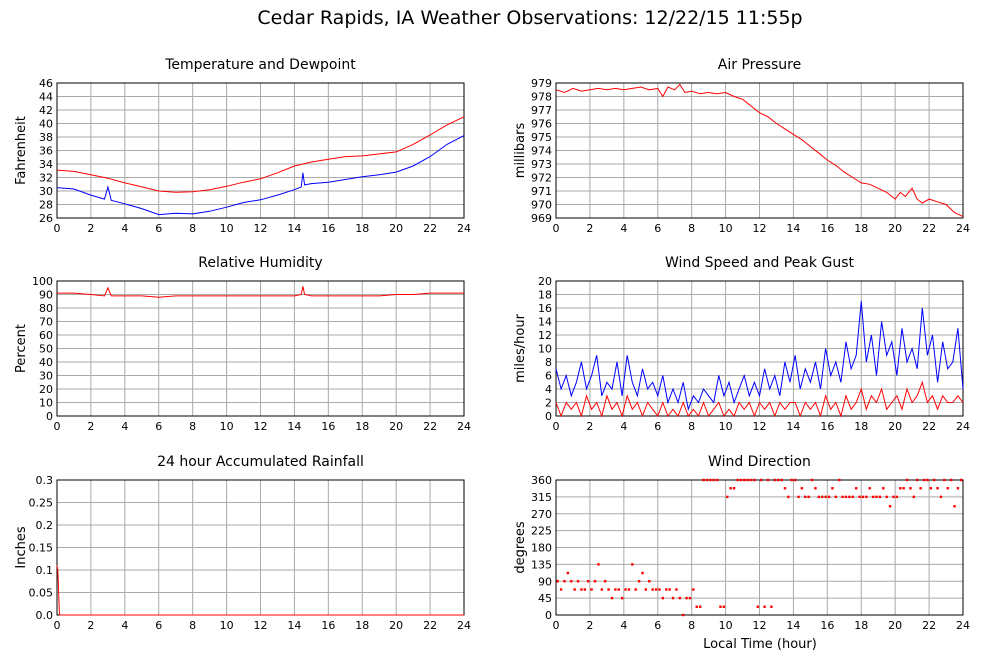 Image resolution: width=999 pixels, height=659 pixels. What do you see at coordinates (21, 547) in the screenshot?
I see `y-axis-label: Inches` at bounding box center [21, 547].